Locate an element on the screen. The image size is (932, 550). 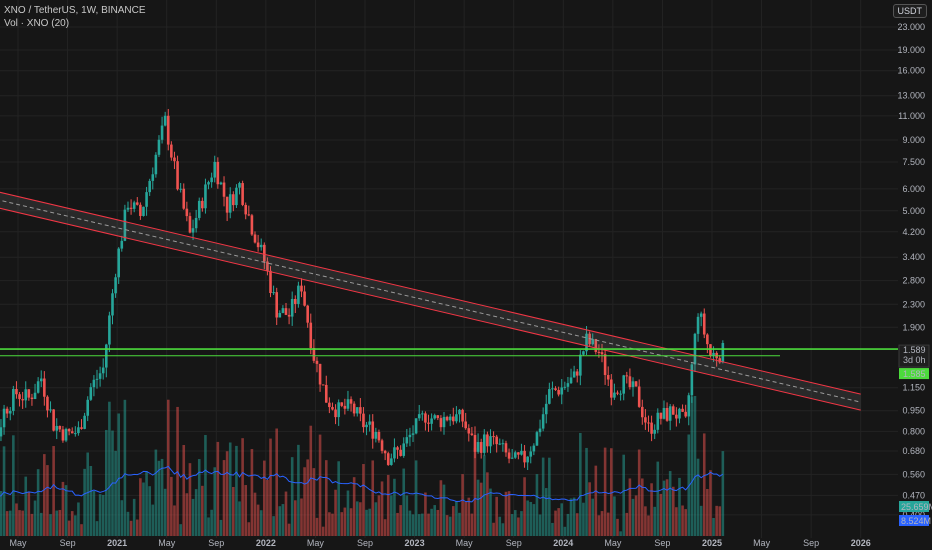
symbol-title: XNO / TetherUS, 1W, BINANCE is located at coordinates (75, 10).